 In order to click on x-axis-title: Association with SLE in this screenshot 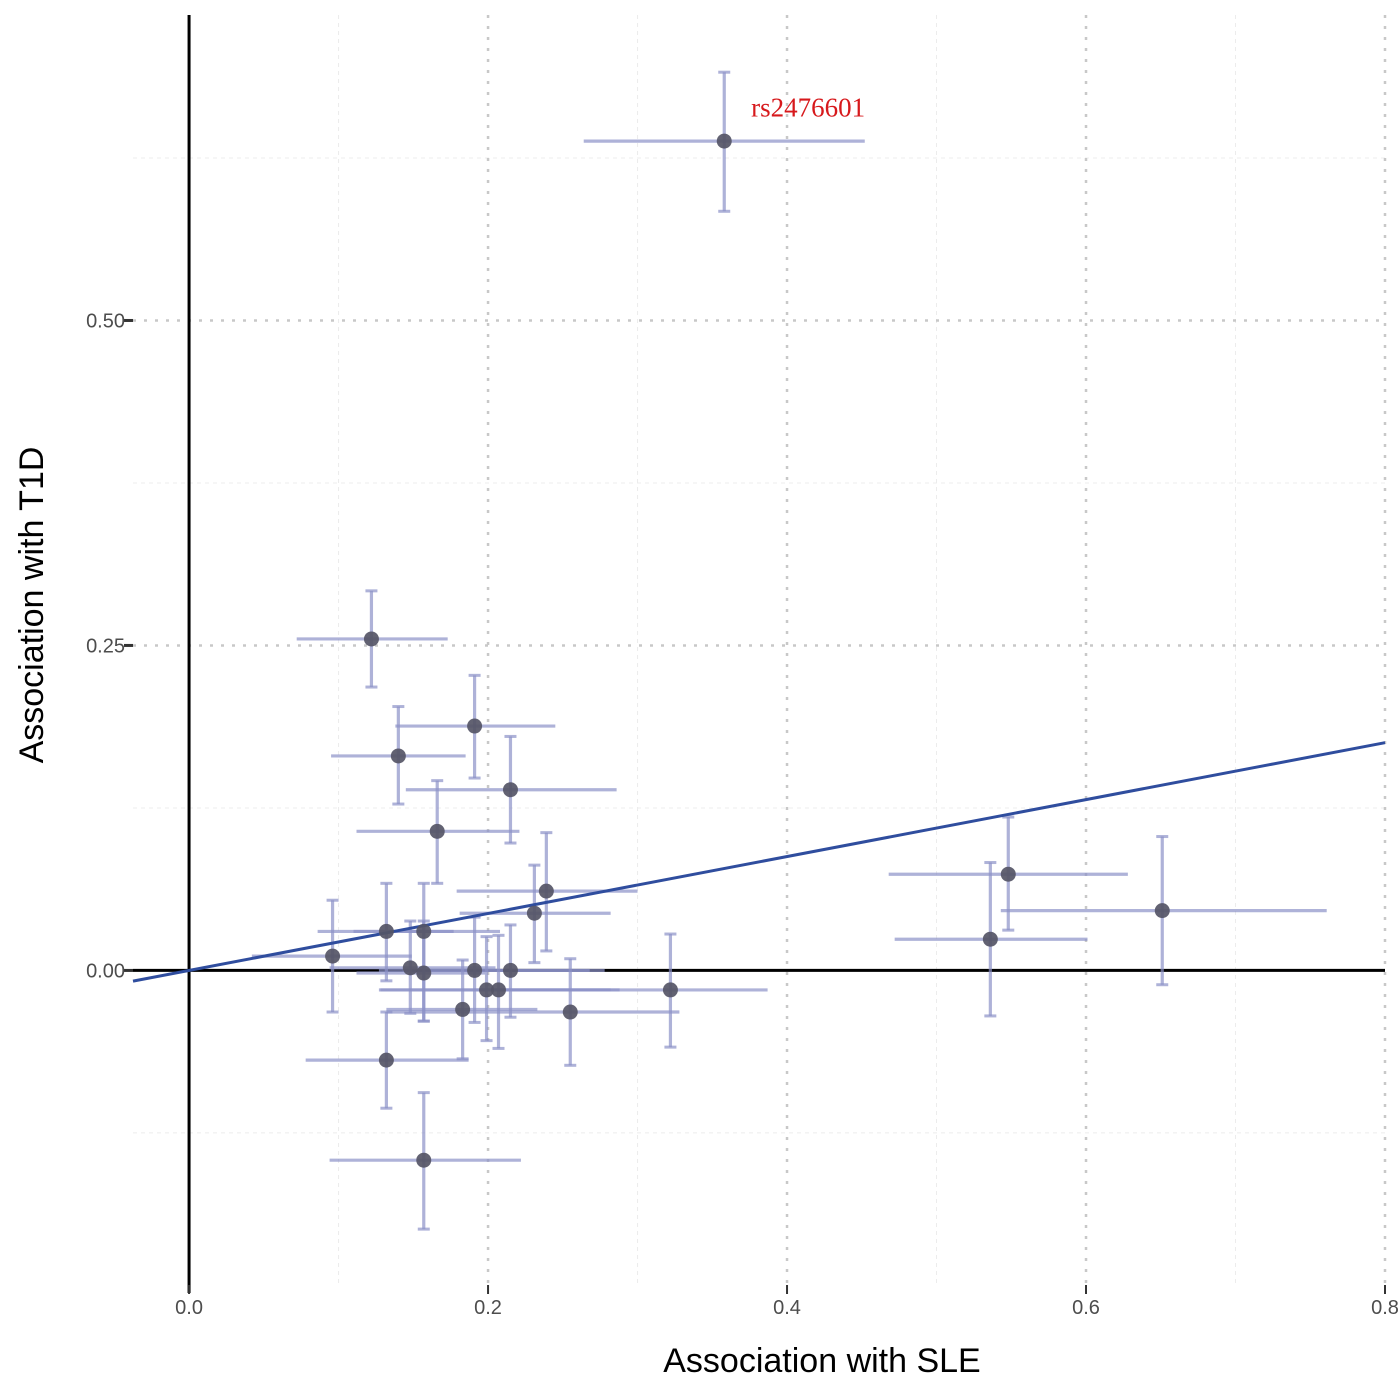, I will do `click(822, 1361)`.